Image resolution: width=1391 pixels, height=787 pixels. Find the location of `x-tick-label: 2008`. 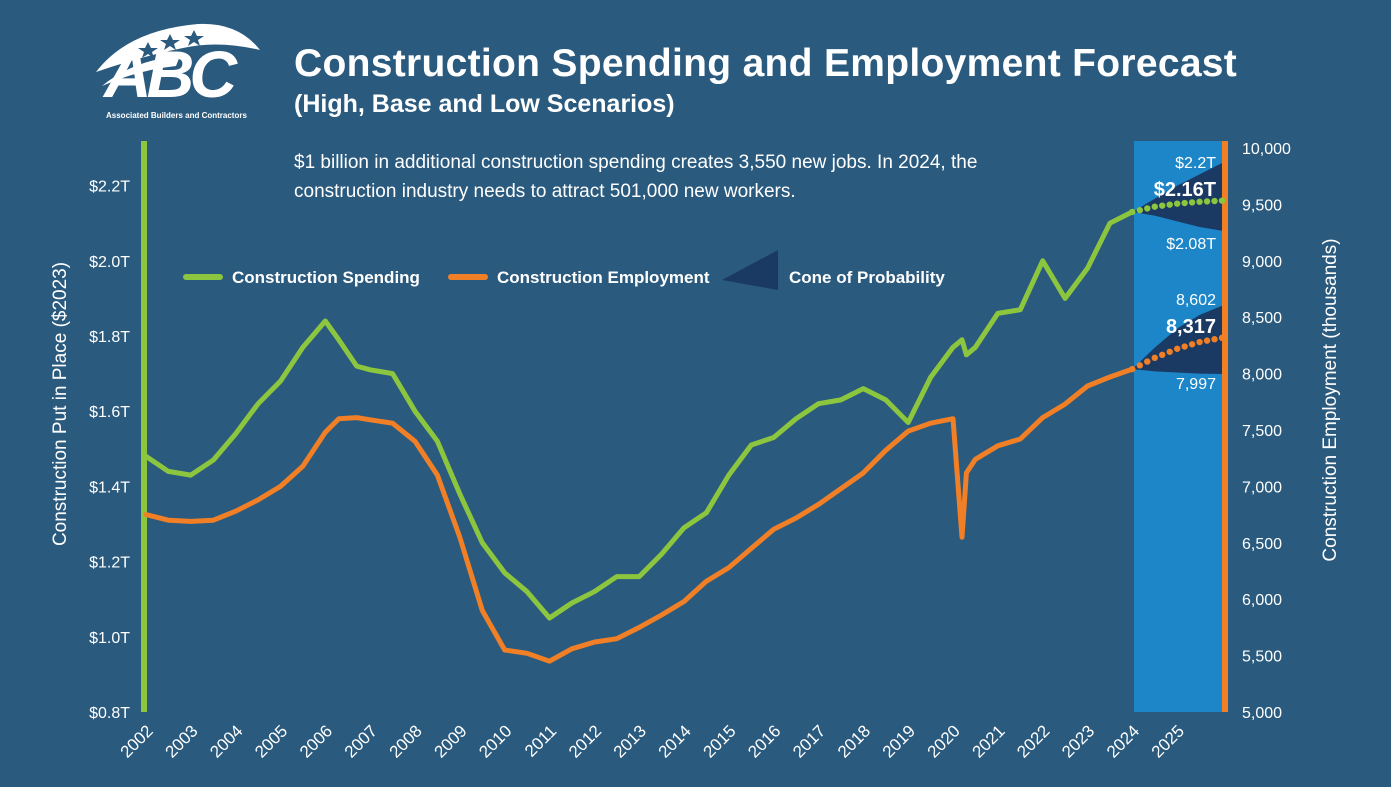

x-tick-label: 2008 is located at coordinates (406, 741).